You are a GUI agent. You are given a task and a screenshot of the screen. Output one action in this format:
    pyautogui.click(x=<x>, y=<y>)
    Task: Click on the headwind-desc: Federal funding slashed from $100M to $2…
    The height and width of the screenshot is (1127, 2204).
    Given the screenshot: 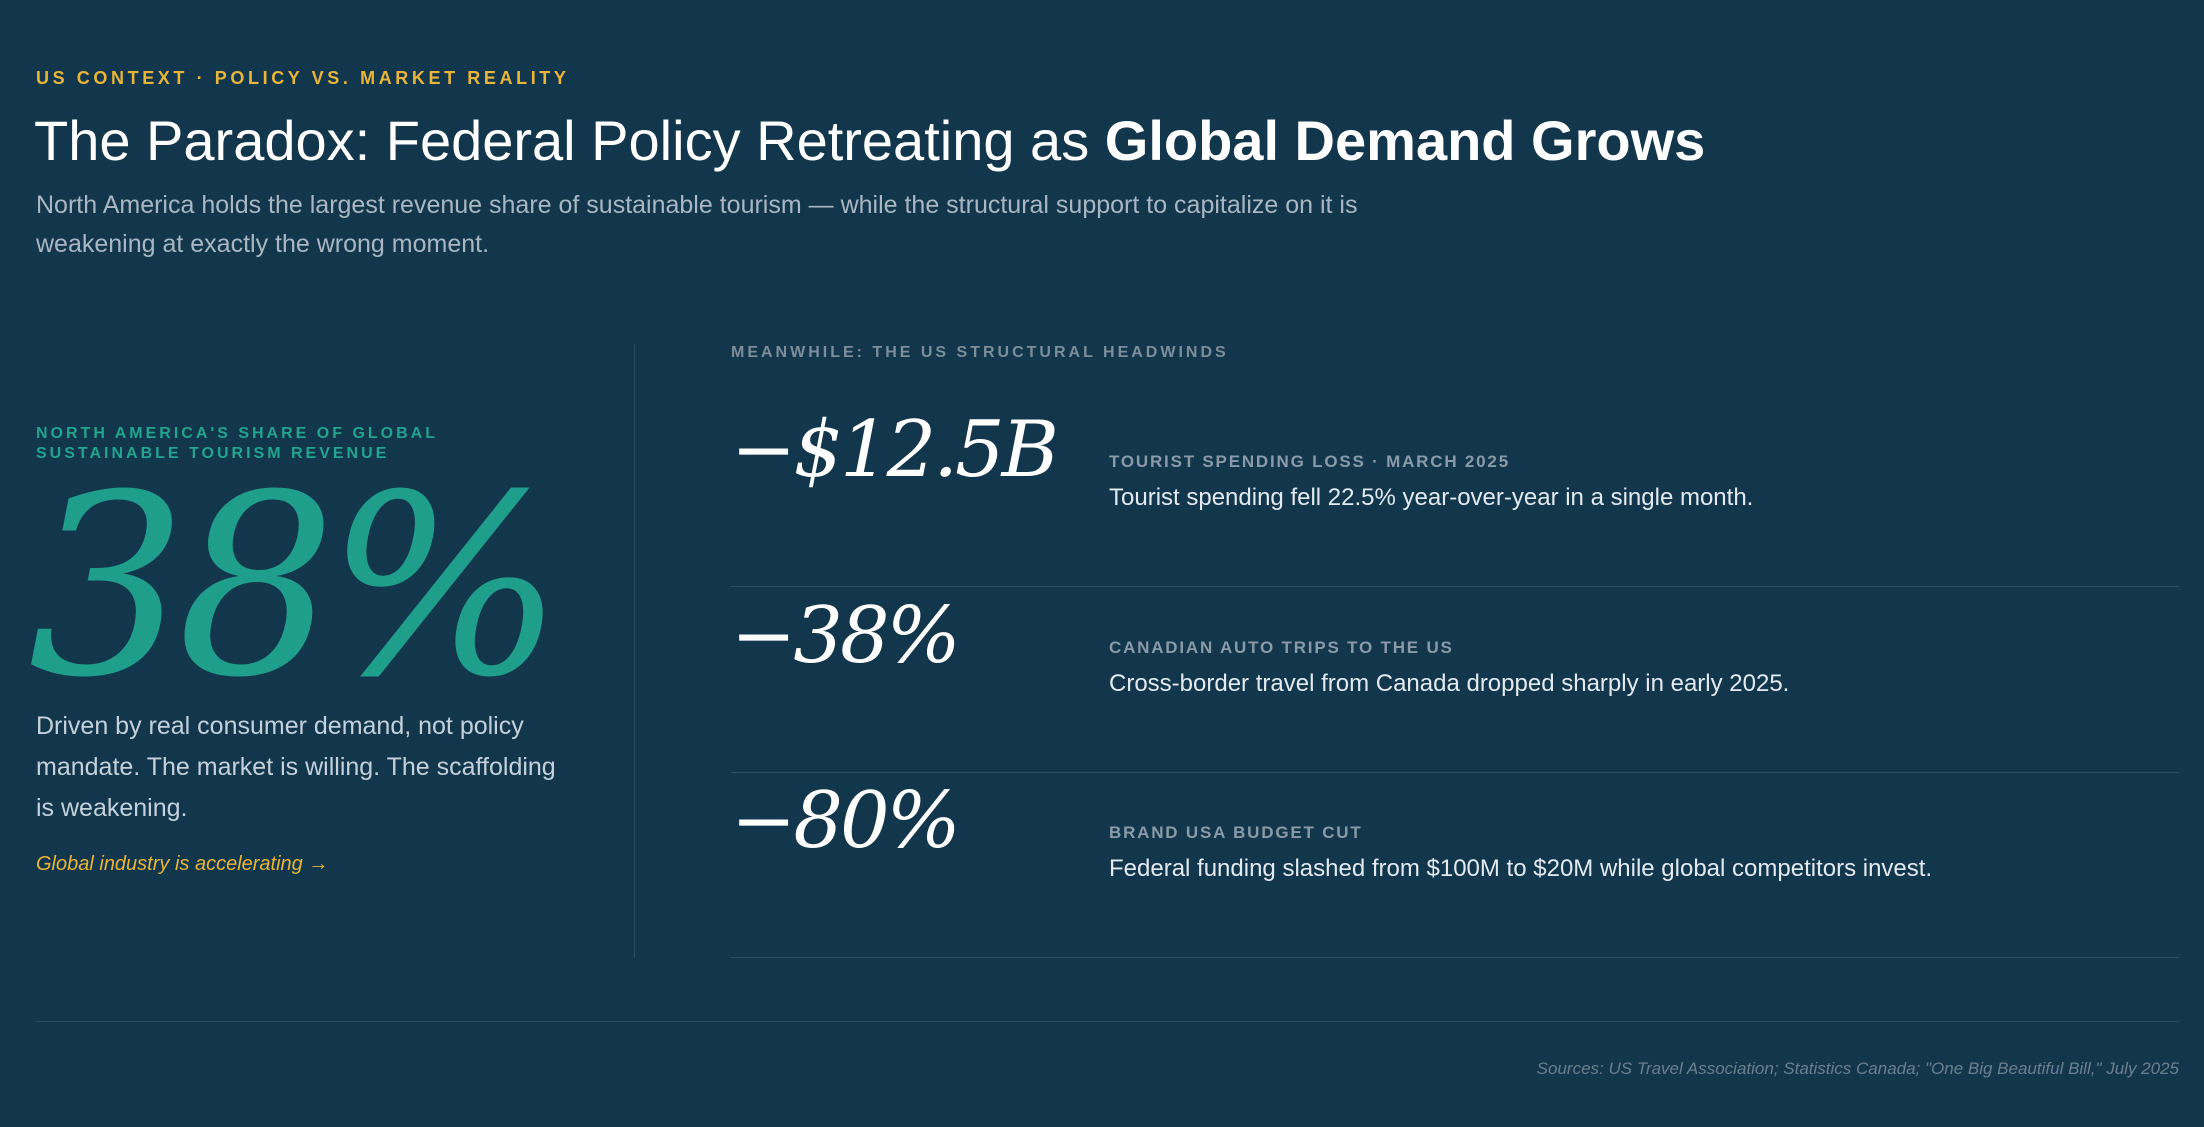 What is the action you would take?
    pyautogui.click(x=1521, y=868)
    